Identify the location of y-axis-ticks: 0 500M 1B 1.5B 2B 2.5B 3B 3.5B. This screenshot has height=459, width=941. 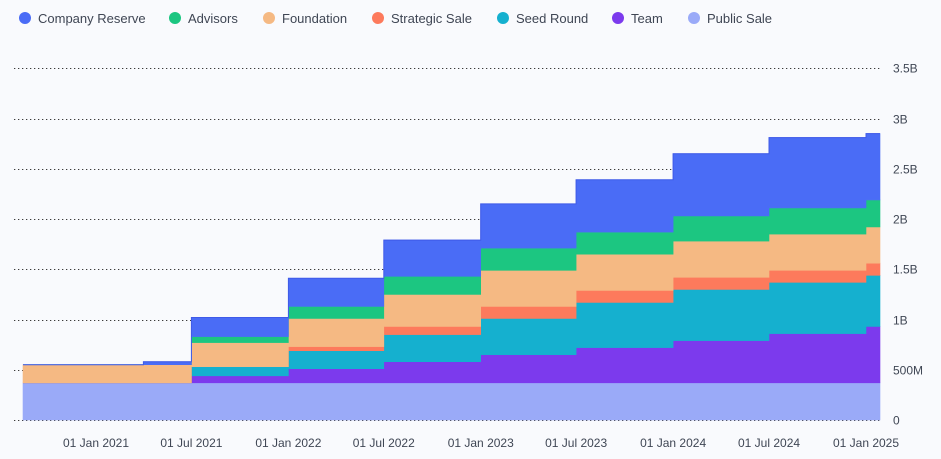
(908, 245).